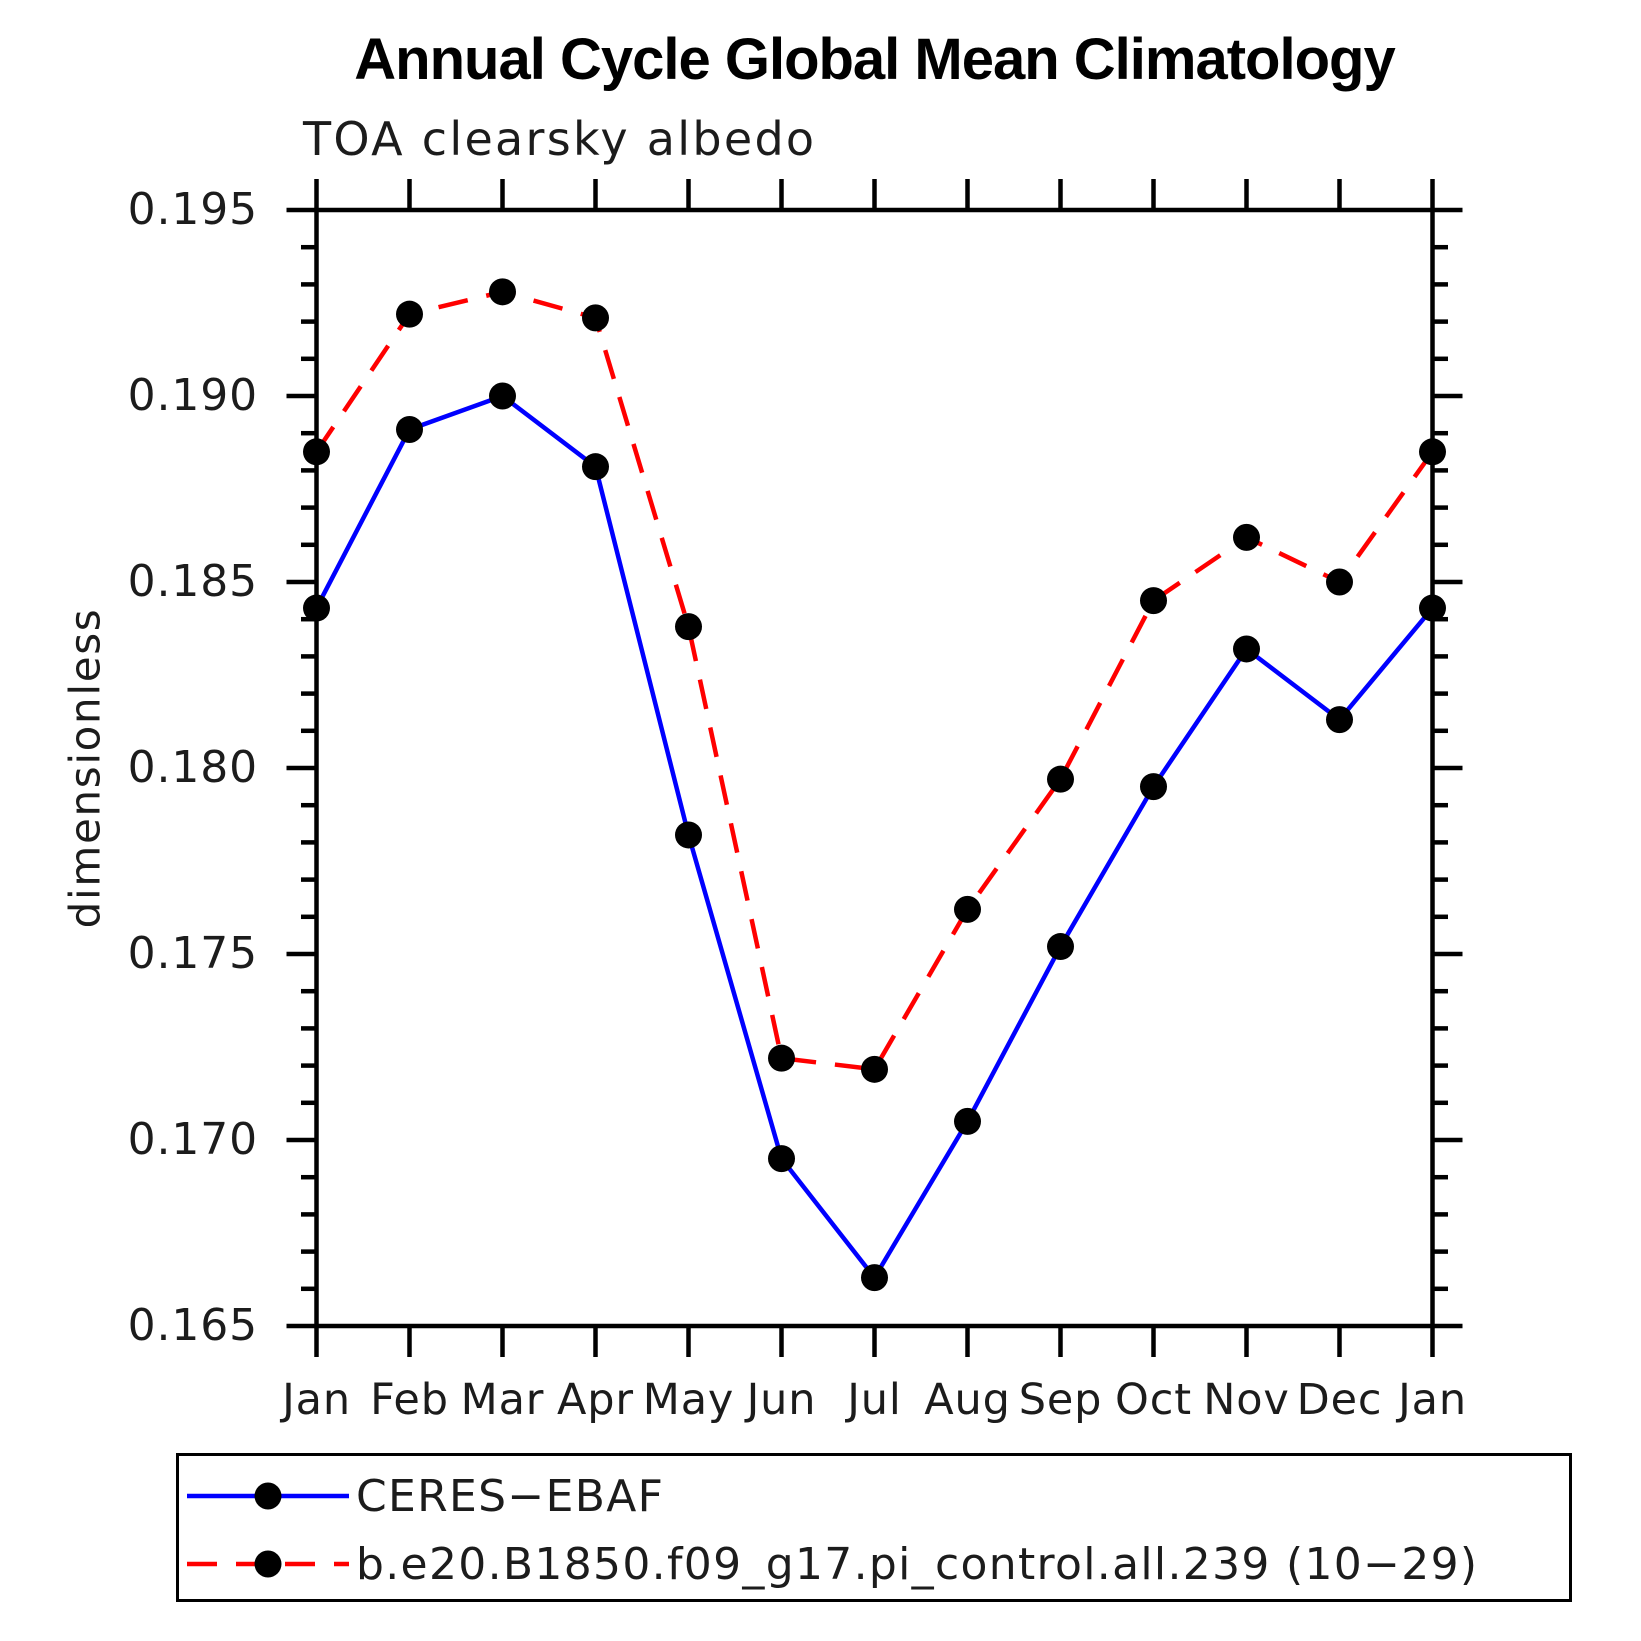 The width and height of the screenshot is (1641, 1641). I want to click on x-tick-label: Jun, so click(781, 1400).